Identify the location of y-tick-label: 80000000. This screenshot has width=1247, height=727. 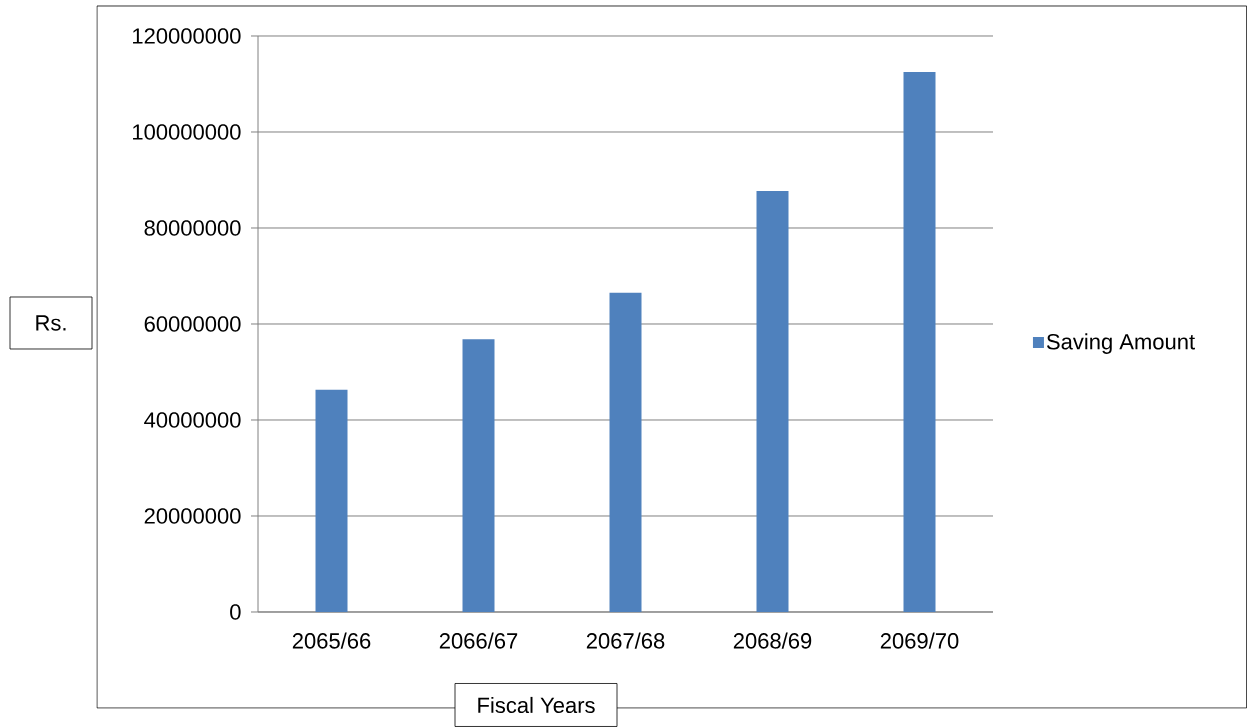
(192, 228).